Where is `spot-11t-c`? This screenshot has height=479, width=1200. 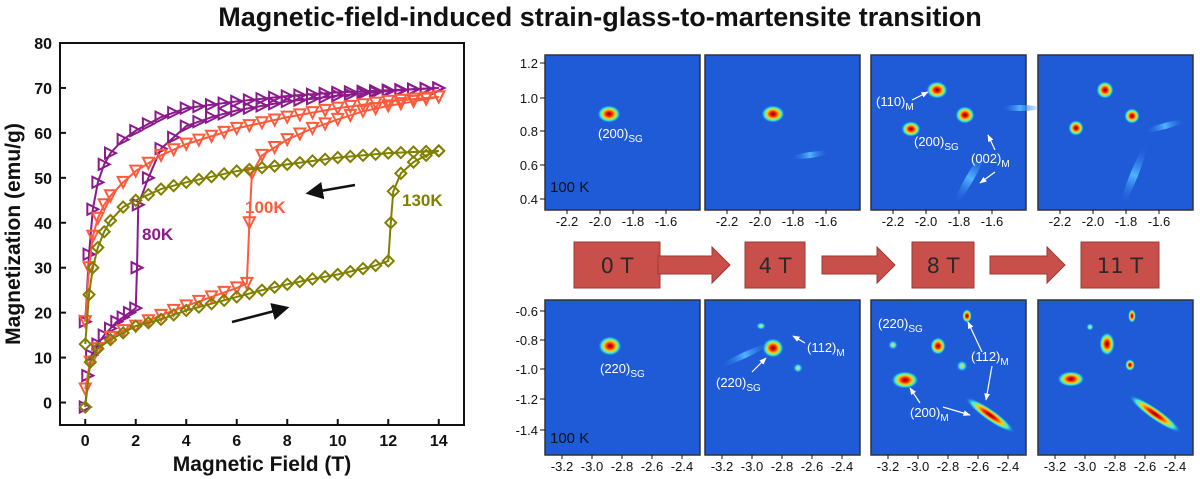
spot-11t-c is located at coordinates (1130, 365).